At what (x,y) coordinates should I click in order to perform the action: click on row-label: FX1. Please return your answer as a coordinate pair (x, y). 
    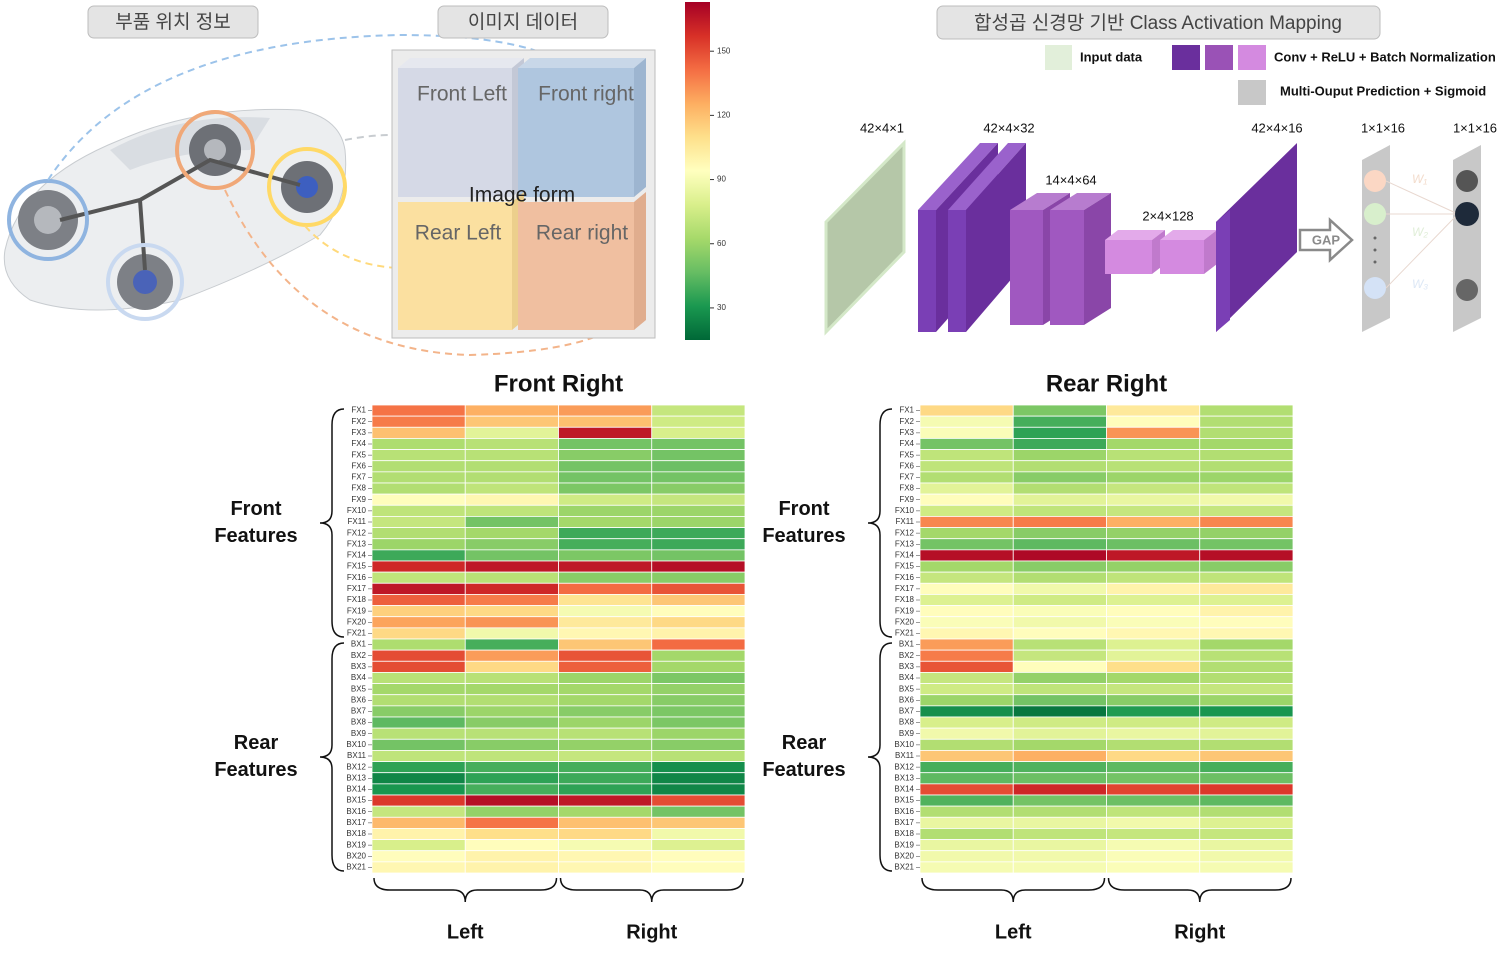
    Looking at the image, I should click on (358, 410).